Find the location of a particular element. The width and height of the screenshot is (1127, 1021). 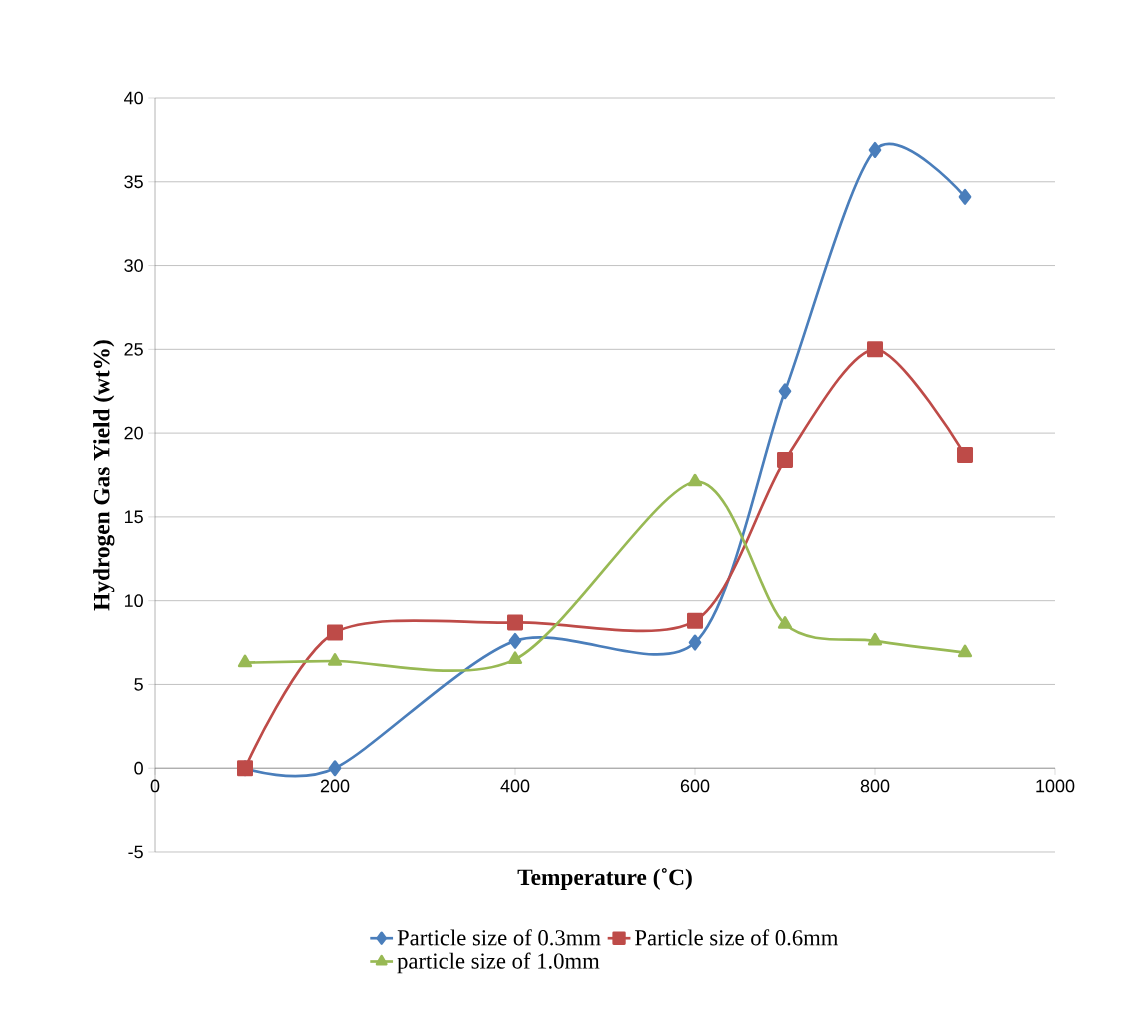

y-tick-label: 15 is located at coordinates (133, 517).